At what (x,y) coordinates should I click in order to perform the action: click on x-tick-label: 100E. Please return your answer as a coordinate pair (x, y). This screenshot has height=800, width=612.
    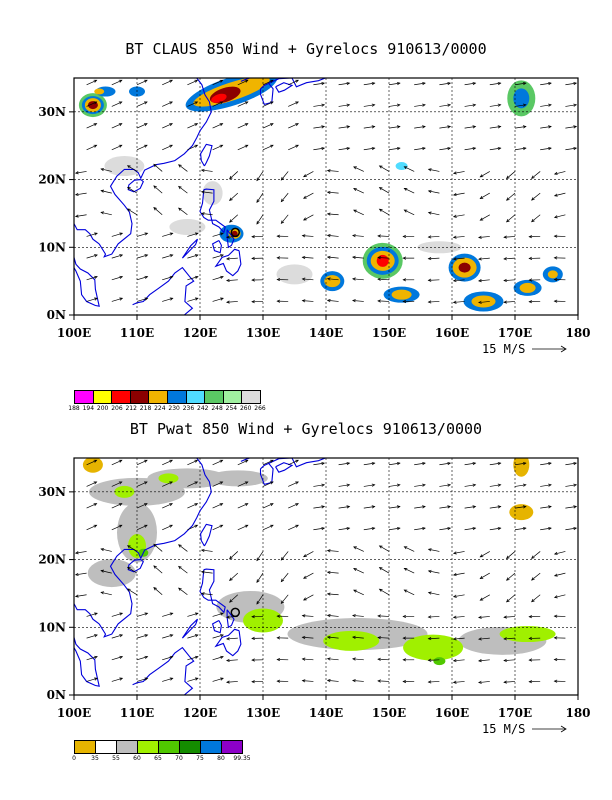
    Looking at the image, I should click on (74, 333).